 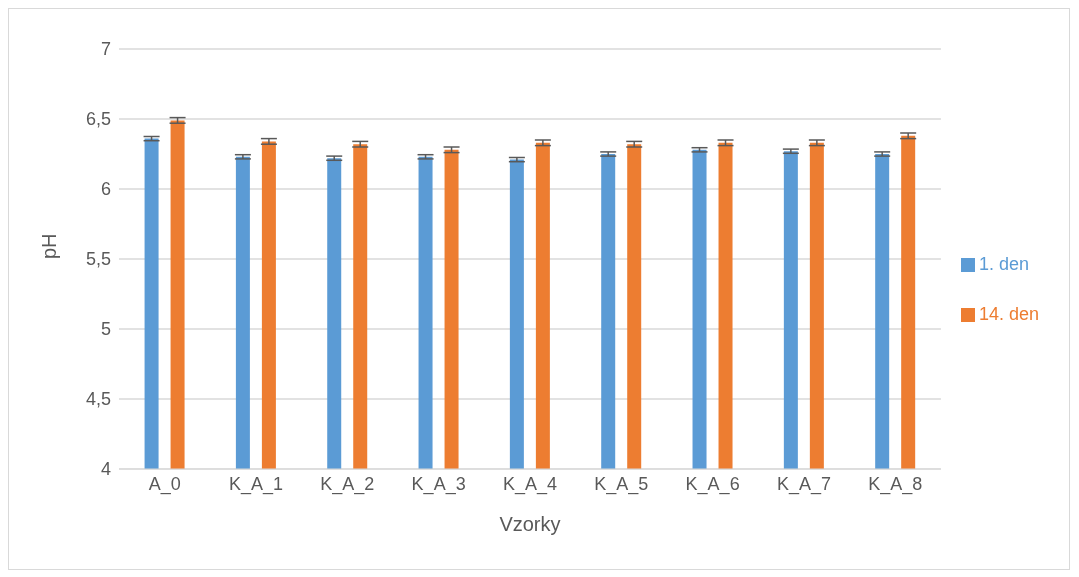 I want to click on x-axis-title: Vzorky, so click(x=530, y=524).